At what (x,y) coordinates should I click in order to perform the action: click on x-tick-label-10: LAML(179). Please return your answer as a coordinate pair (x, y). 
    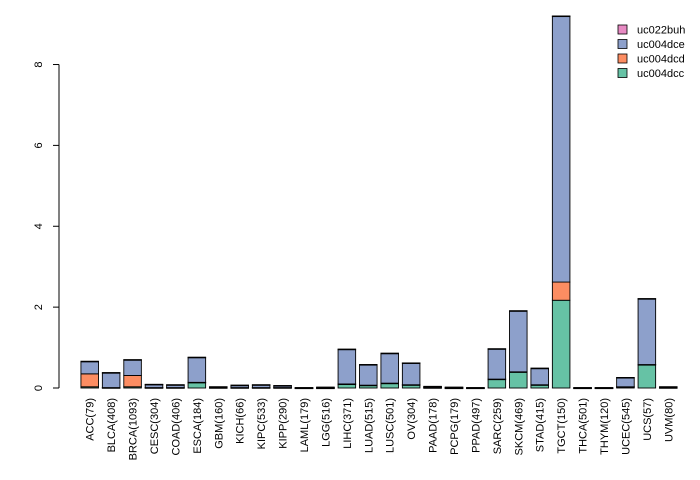
    Looking at the image, I should click on (305, 425).